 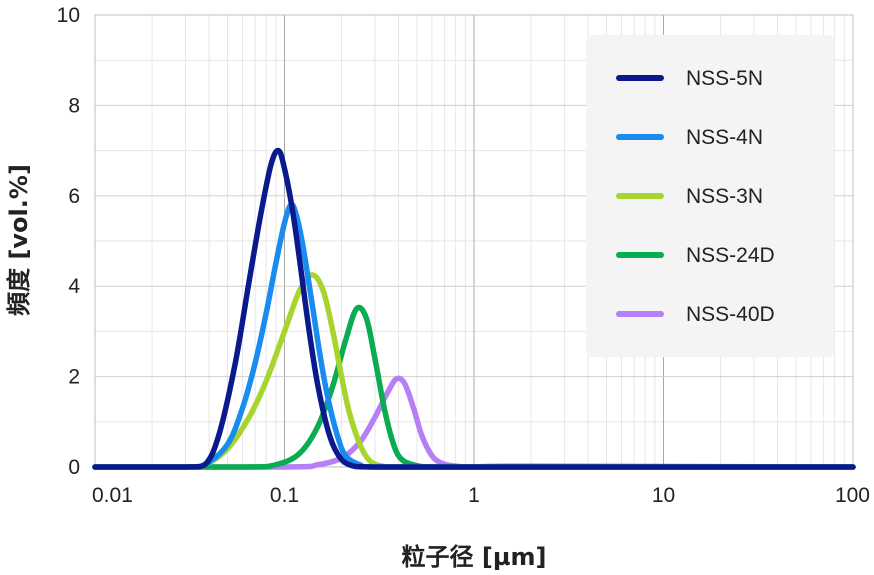 I want to click on x-tick-labels: 0.01 0.1 1 10 100, so click(x=481, y=495).